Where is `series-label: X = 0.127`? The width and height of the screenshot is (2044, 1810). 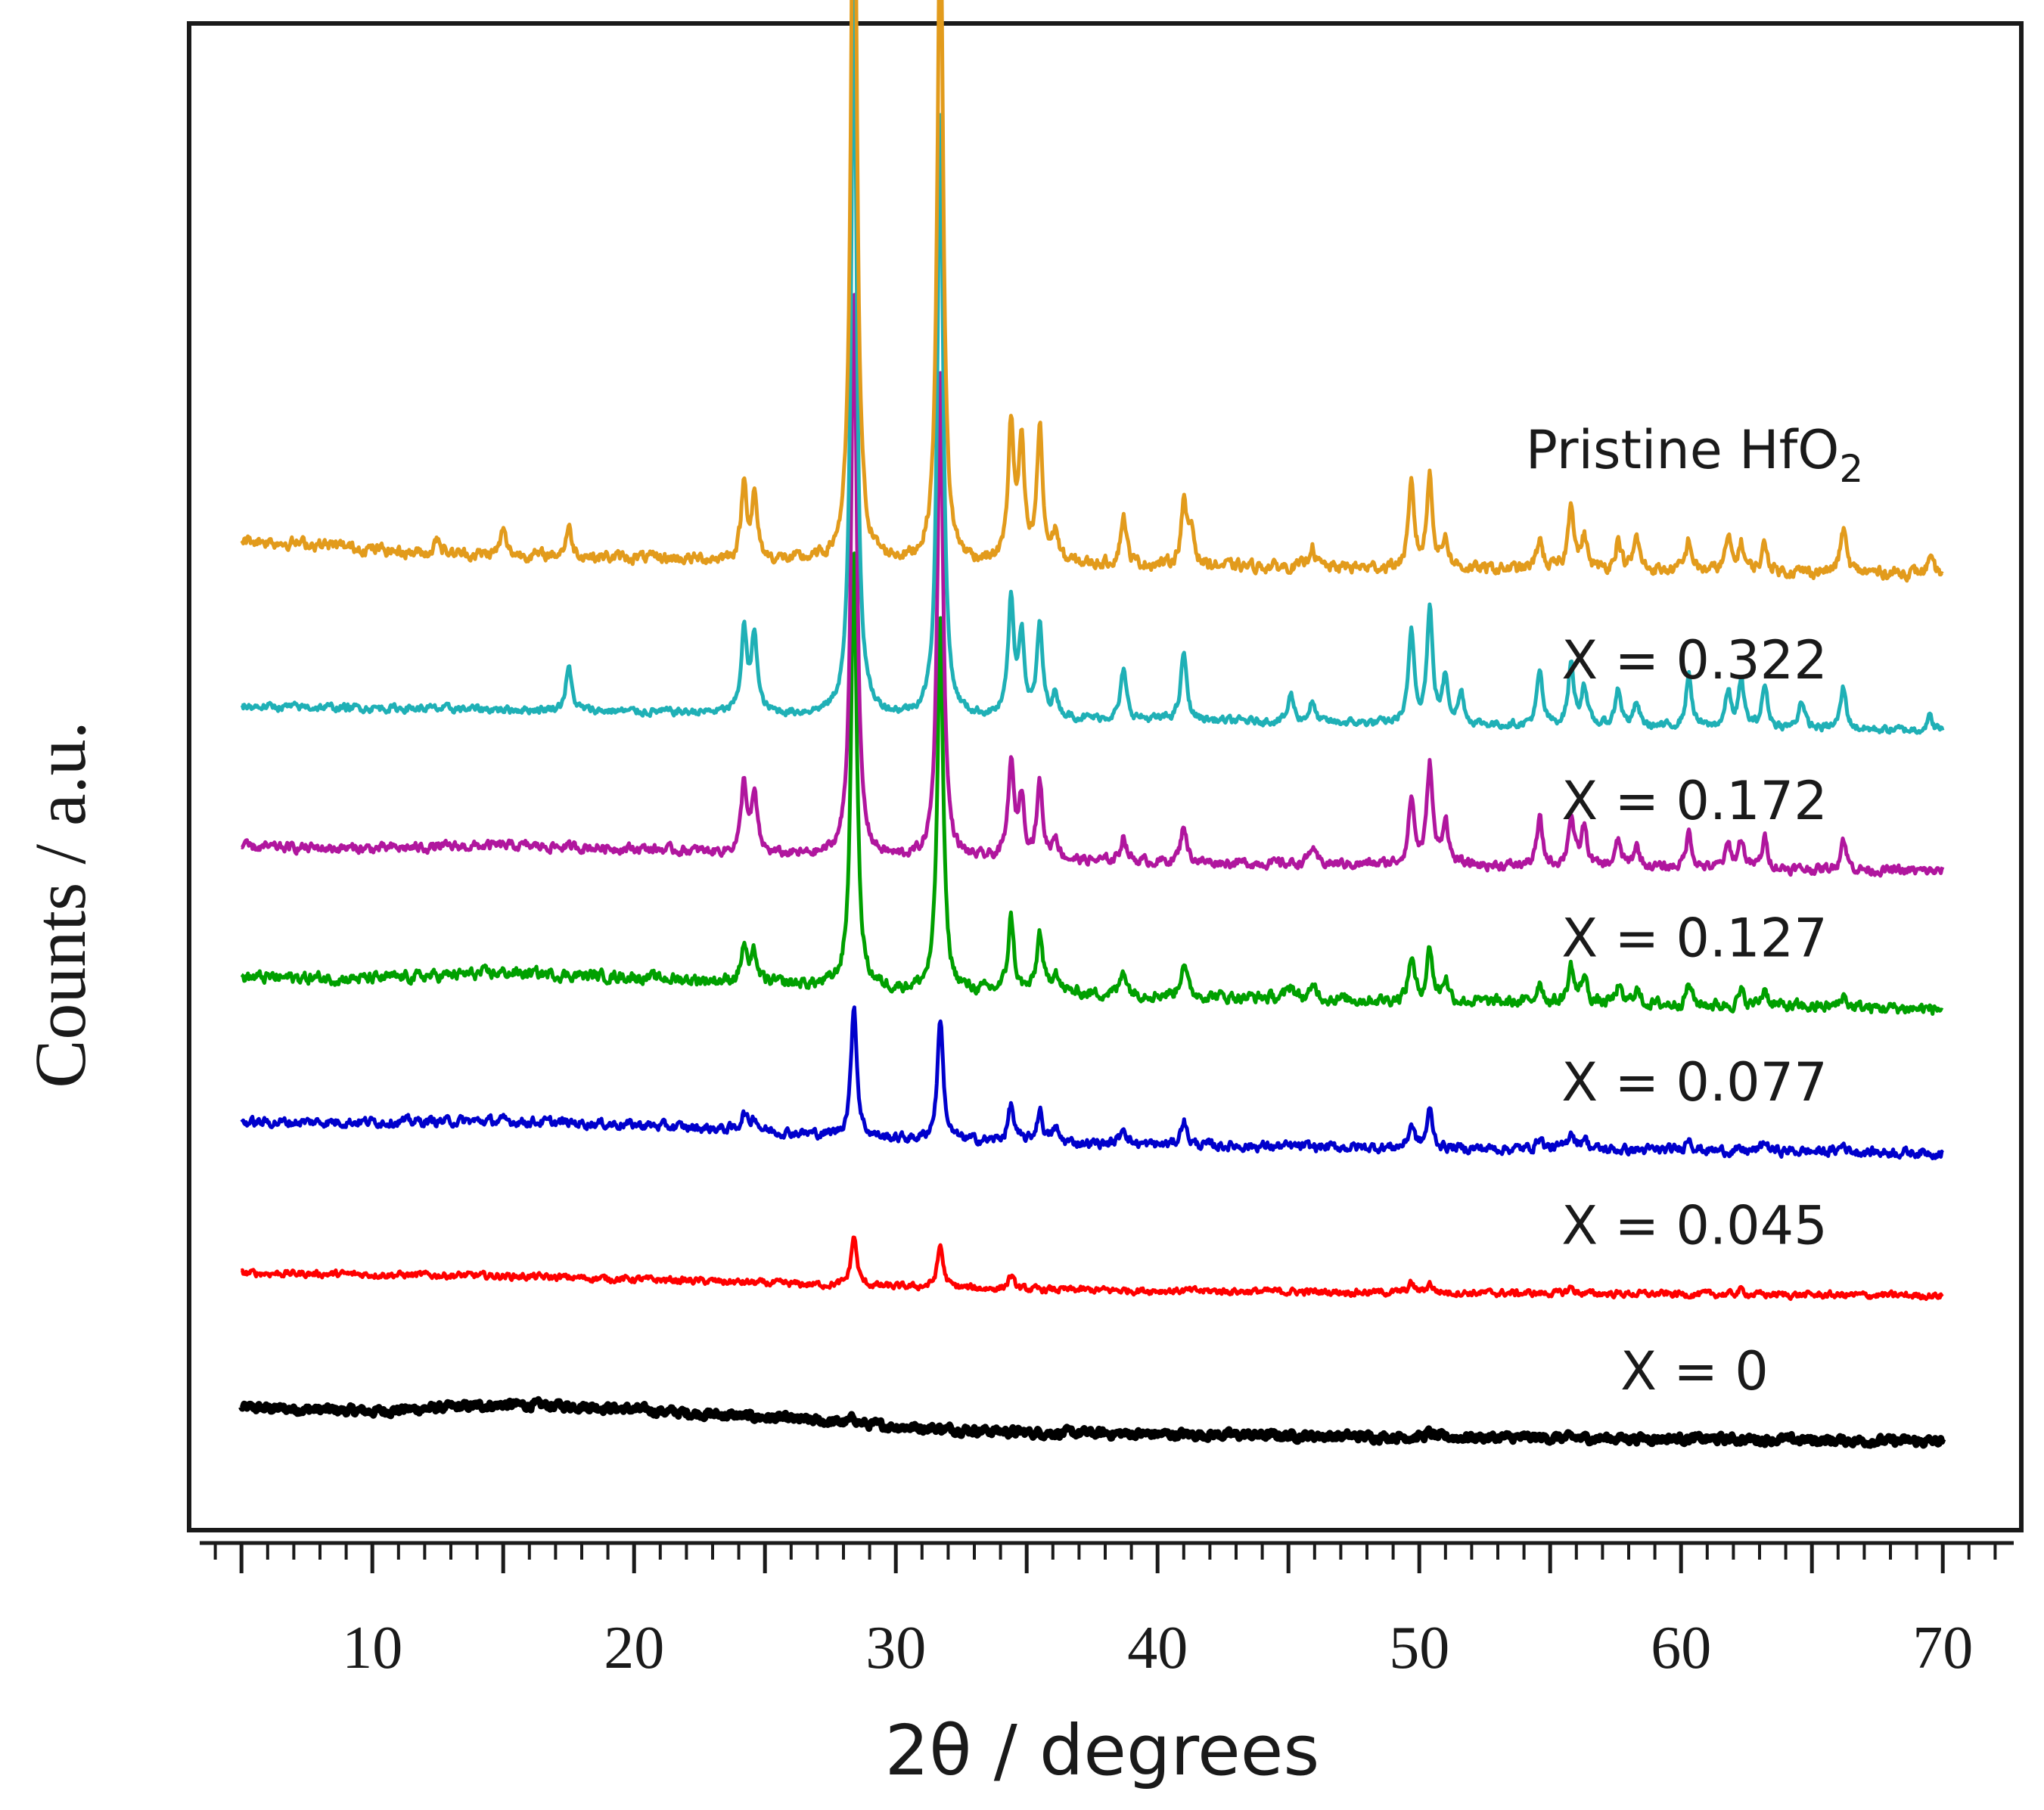 series-label: X = 0.127 is located at coordinates (1695, 939).